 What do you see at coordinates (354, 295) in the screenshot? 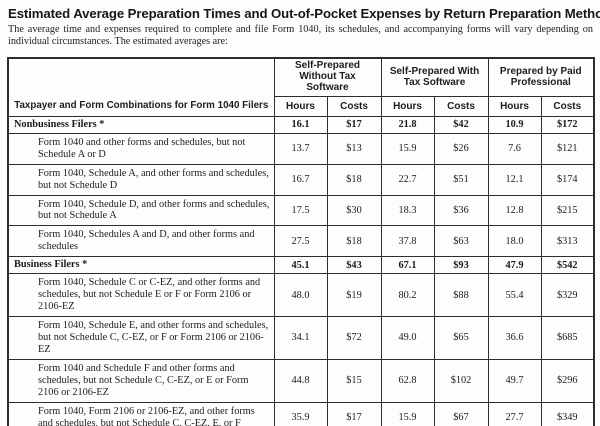
I see `cell-value: $19` at bounding box center [354, 295].